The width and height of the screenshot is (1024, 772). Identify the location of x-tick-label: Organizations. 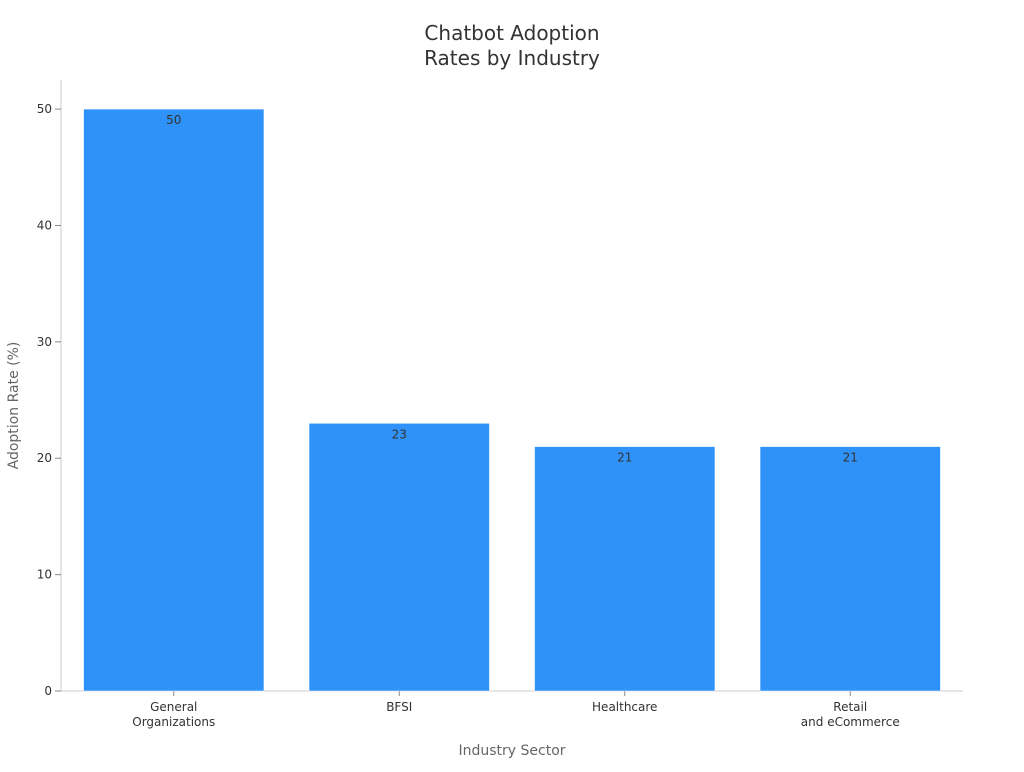
(173, 722).